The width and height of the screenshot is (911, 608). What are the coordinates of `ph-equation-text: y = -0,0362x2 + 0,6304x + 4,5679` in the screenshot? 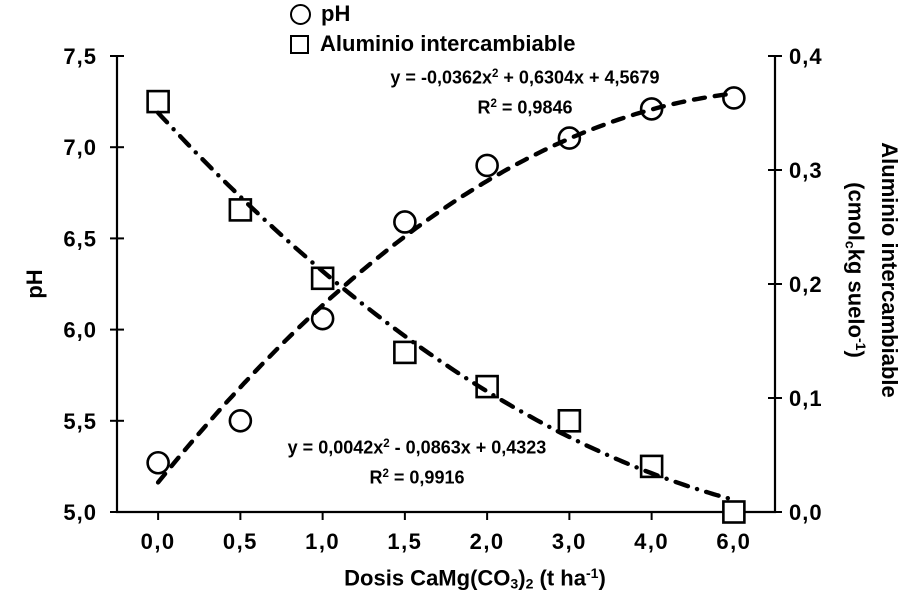 It's located at (525, 77).